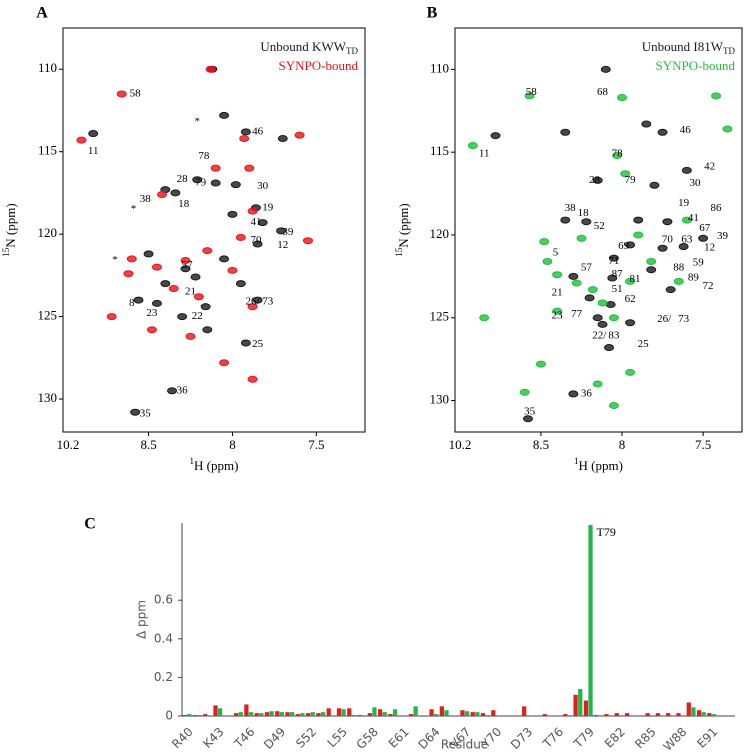 Image resolution: width=745 pixels, height=753 pixels. Describe the element at coordinates (48, 397) in the screenshot. I see `y-tick-label: 130` at that location.